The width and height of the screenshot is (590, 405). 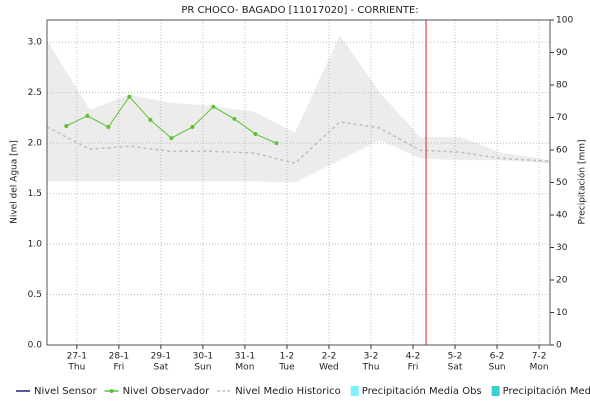 I want to click on x-tick-label: 6-2, so click(x=497, y=357).